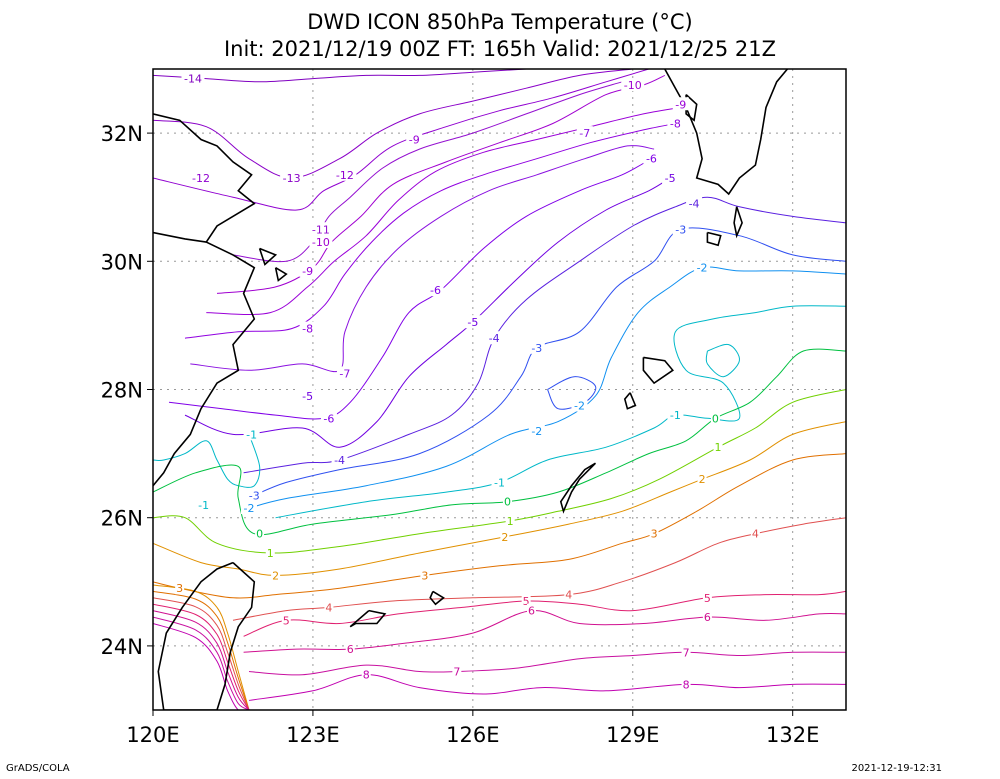 This screenshot has width=1000, height=779. Describe the element at coordinates (38, 768) in the screenshot. I see `footer-credit: GrADS/COLA` at that location.